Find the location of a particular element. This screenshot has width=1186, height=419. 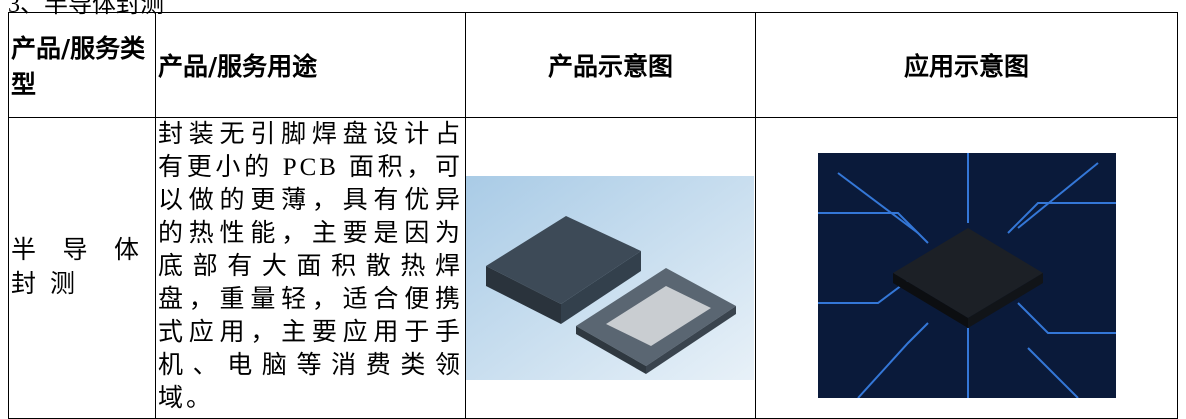

header-cell: 应用示意图 is located at coordinates (966, 65).